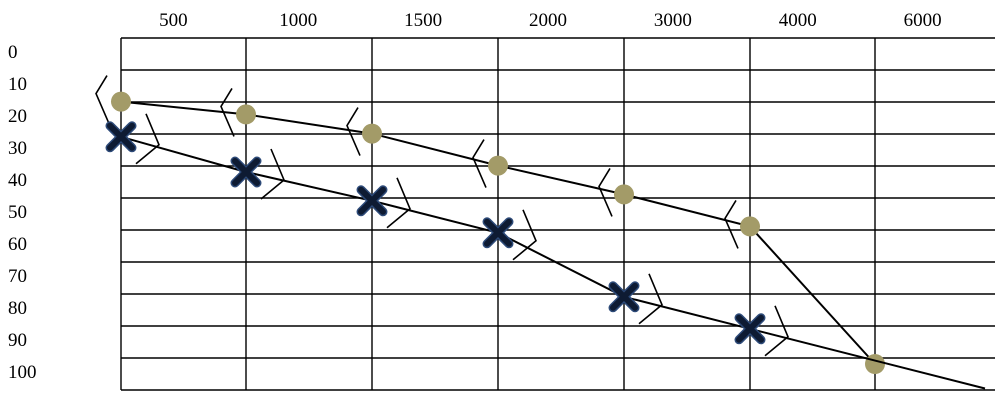  Describe the element at coordinates (22, 372) in the screenshot. I see `y-tick-label: 100` at that location.